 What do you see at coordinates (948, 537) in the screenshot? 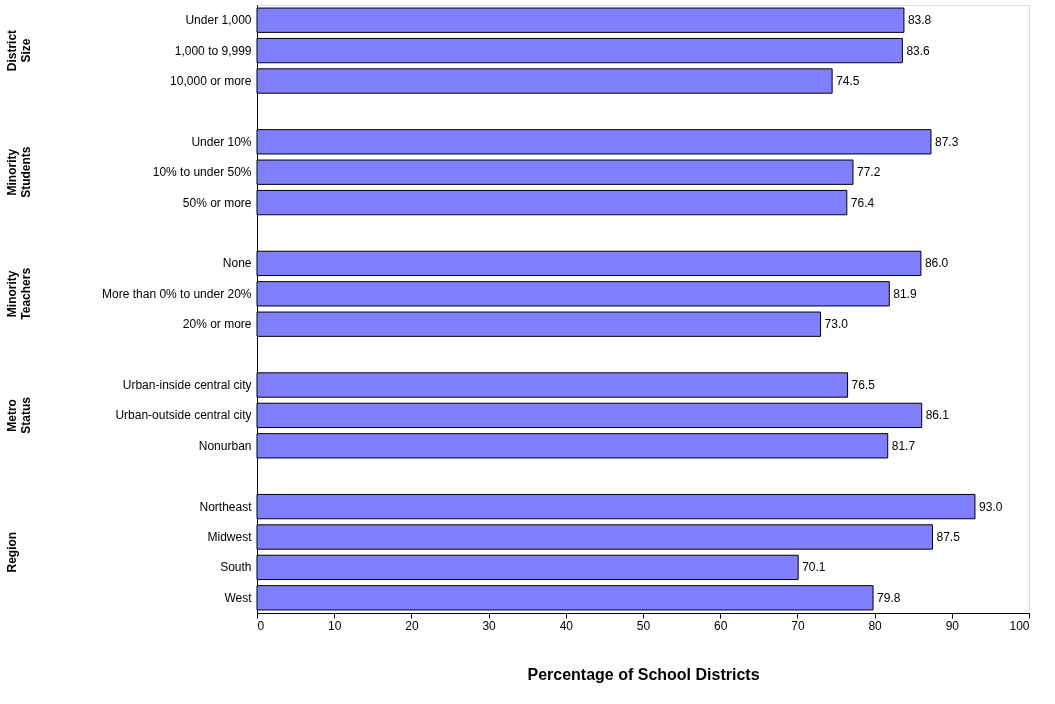
I see `data-label: 87.5` at bounding box center [948, 537].